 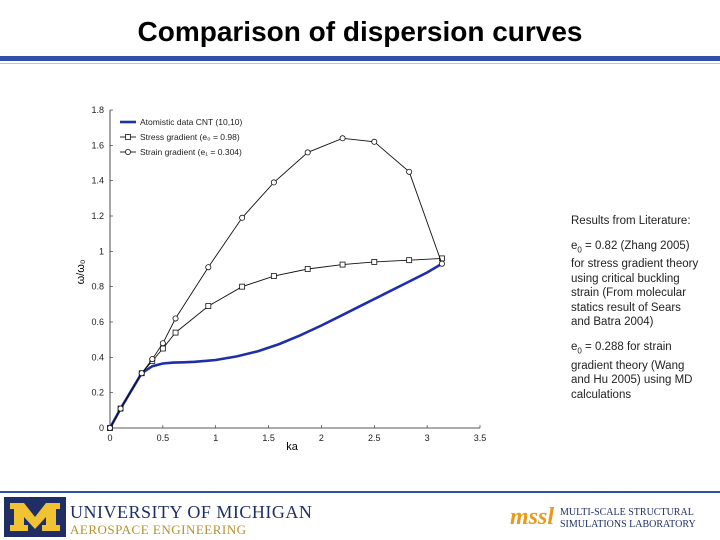 What do you see at coordinates (427, 438) in the screenshot?
I see `x-tick-label: 3` at bounding box center [427, 438].